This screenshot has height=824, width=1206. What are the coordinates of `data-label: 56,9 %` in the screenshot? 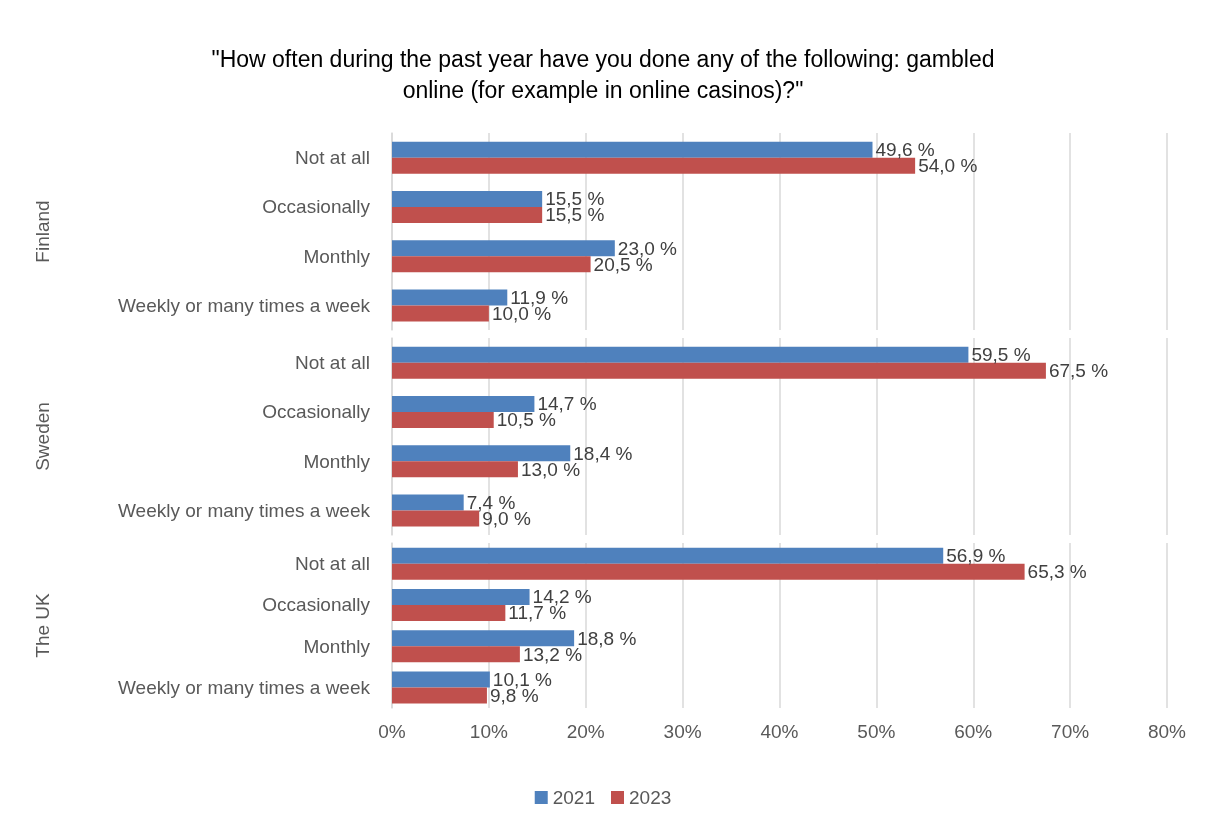 It's located at (976, 556).